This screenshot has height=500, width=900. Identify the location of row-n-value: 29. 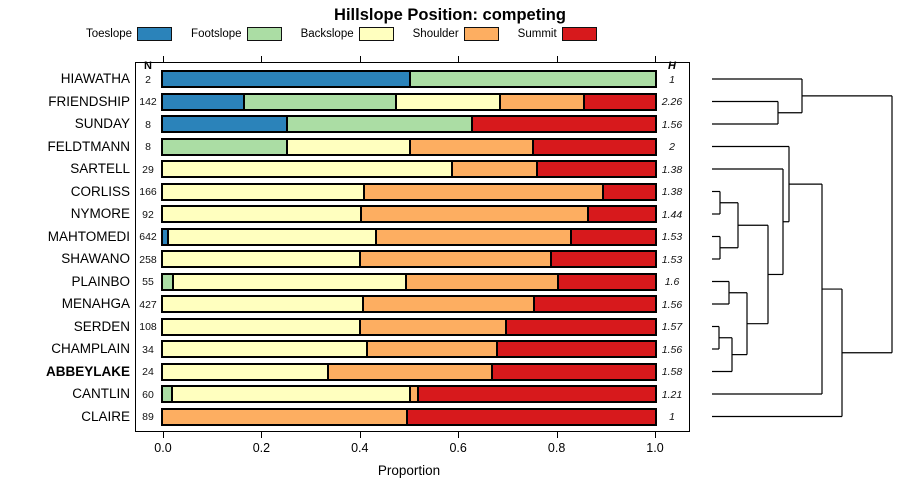
(148, 169).